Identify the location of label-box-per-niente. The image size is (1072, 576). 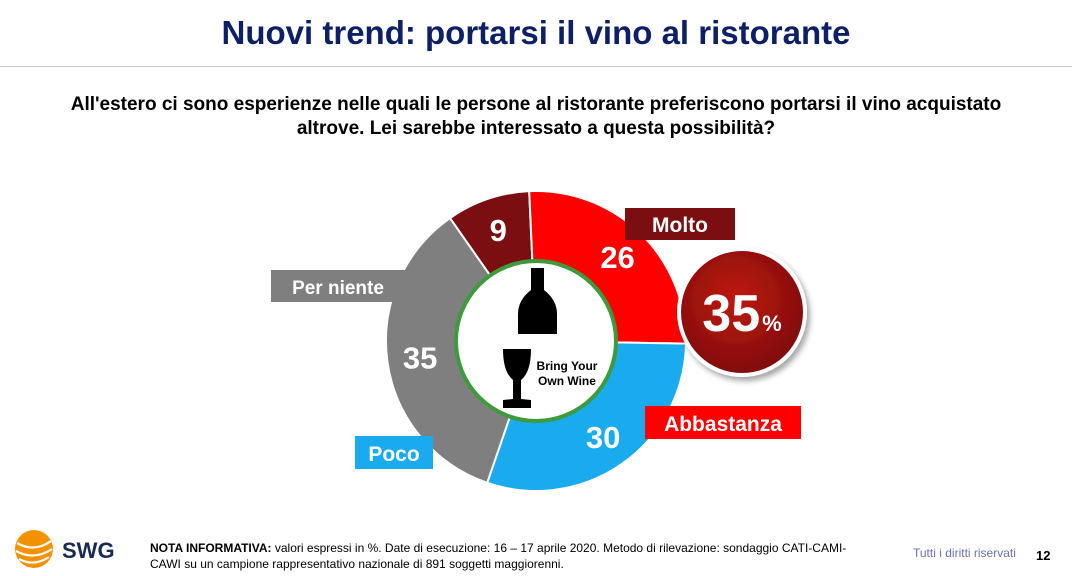
(338, 286).